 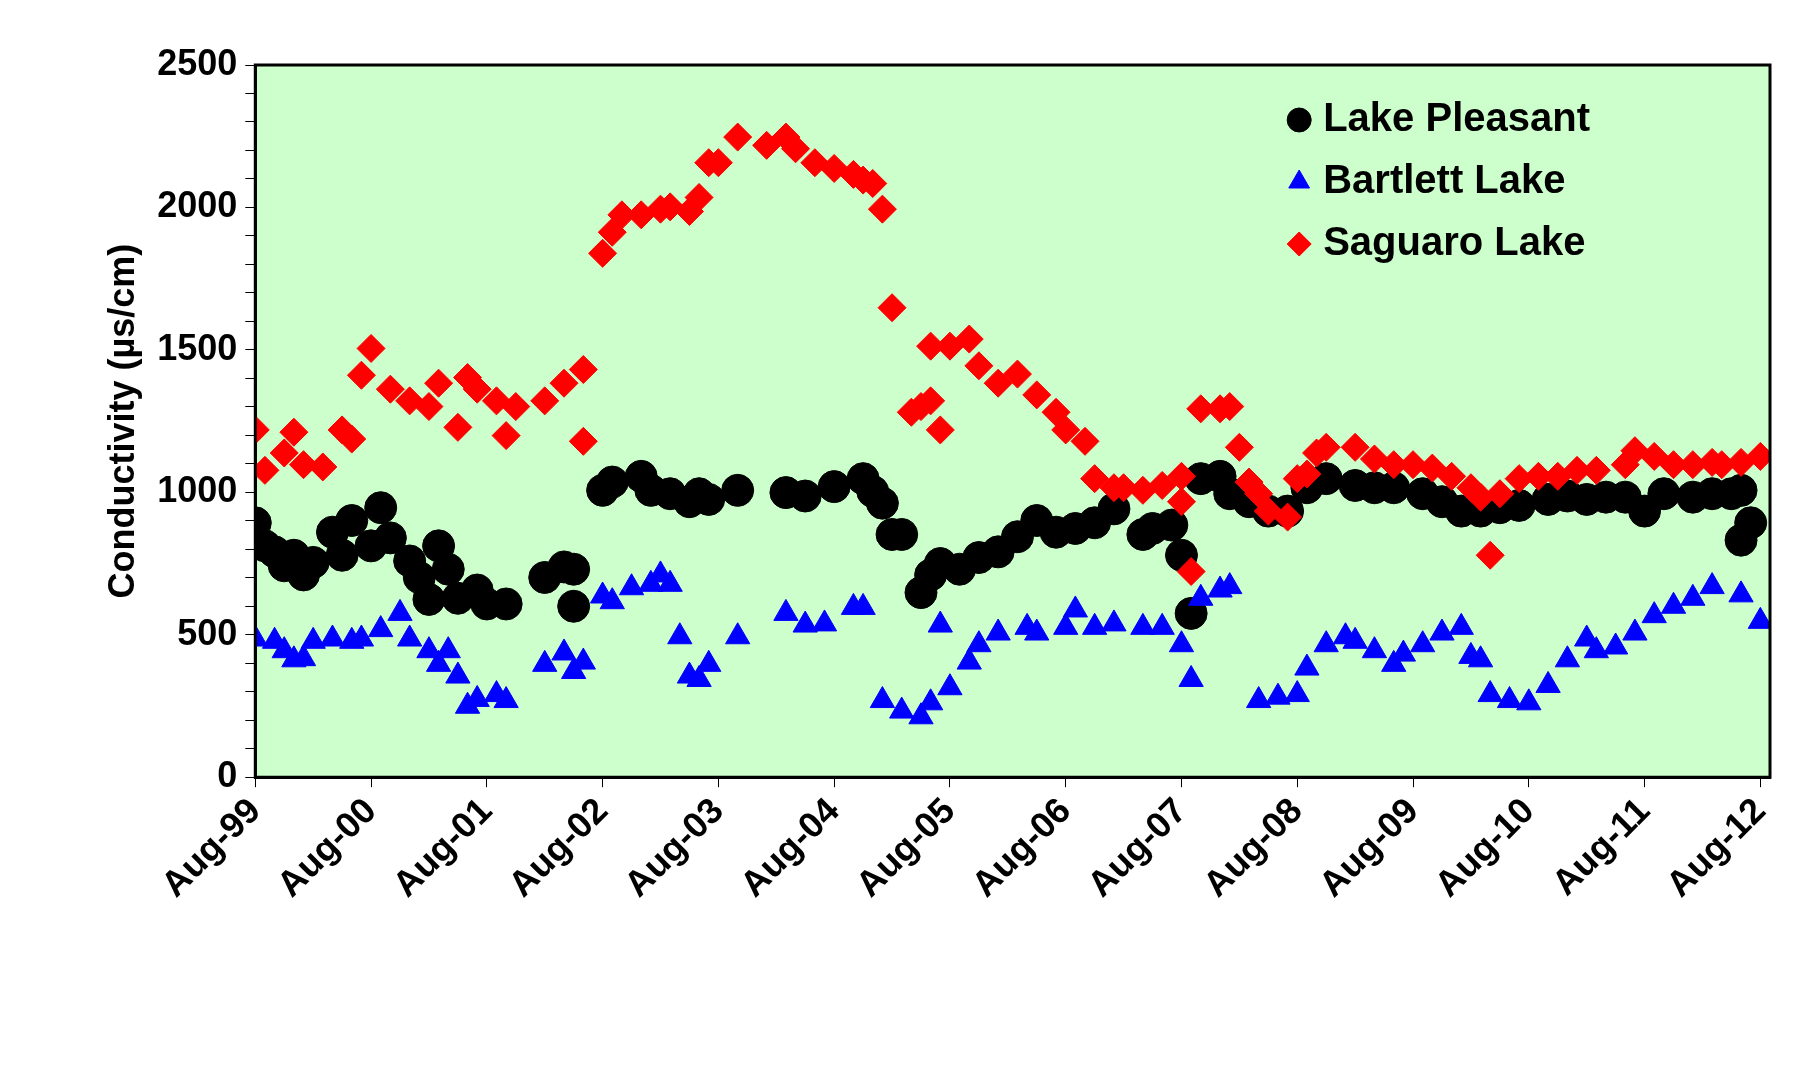 I want to click on y-tick-label: 500, so click(x=207, y=632).